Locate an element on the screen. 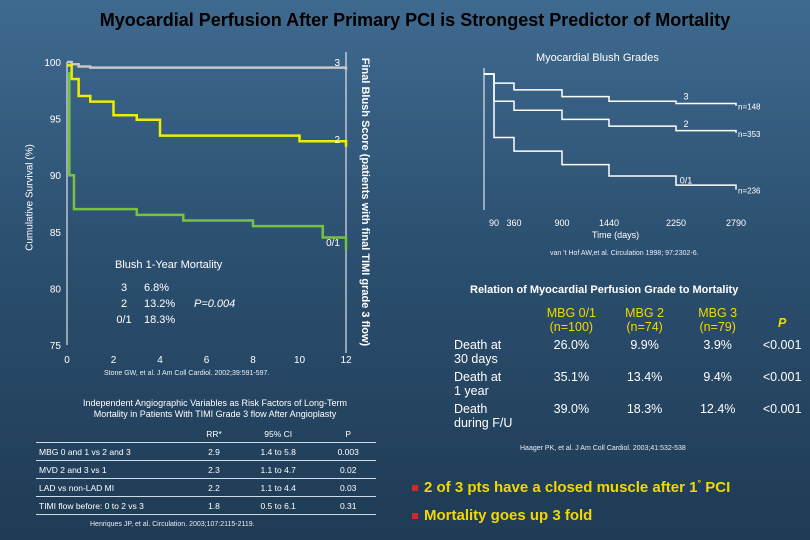 The width and height of the screenshot is (810, 540). inset-p-value: P=0.004 is located at coordinates (215, 304).